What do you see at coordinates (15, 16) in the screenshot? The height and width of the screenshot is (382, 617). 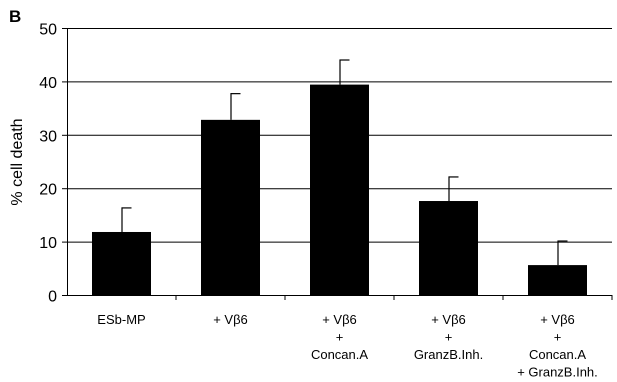 I see `panel-label: B` at bounding box center [15, 16].